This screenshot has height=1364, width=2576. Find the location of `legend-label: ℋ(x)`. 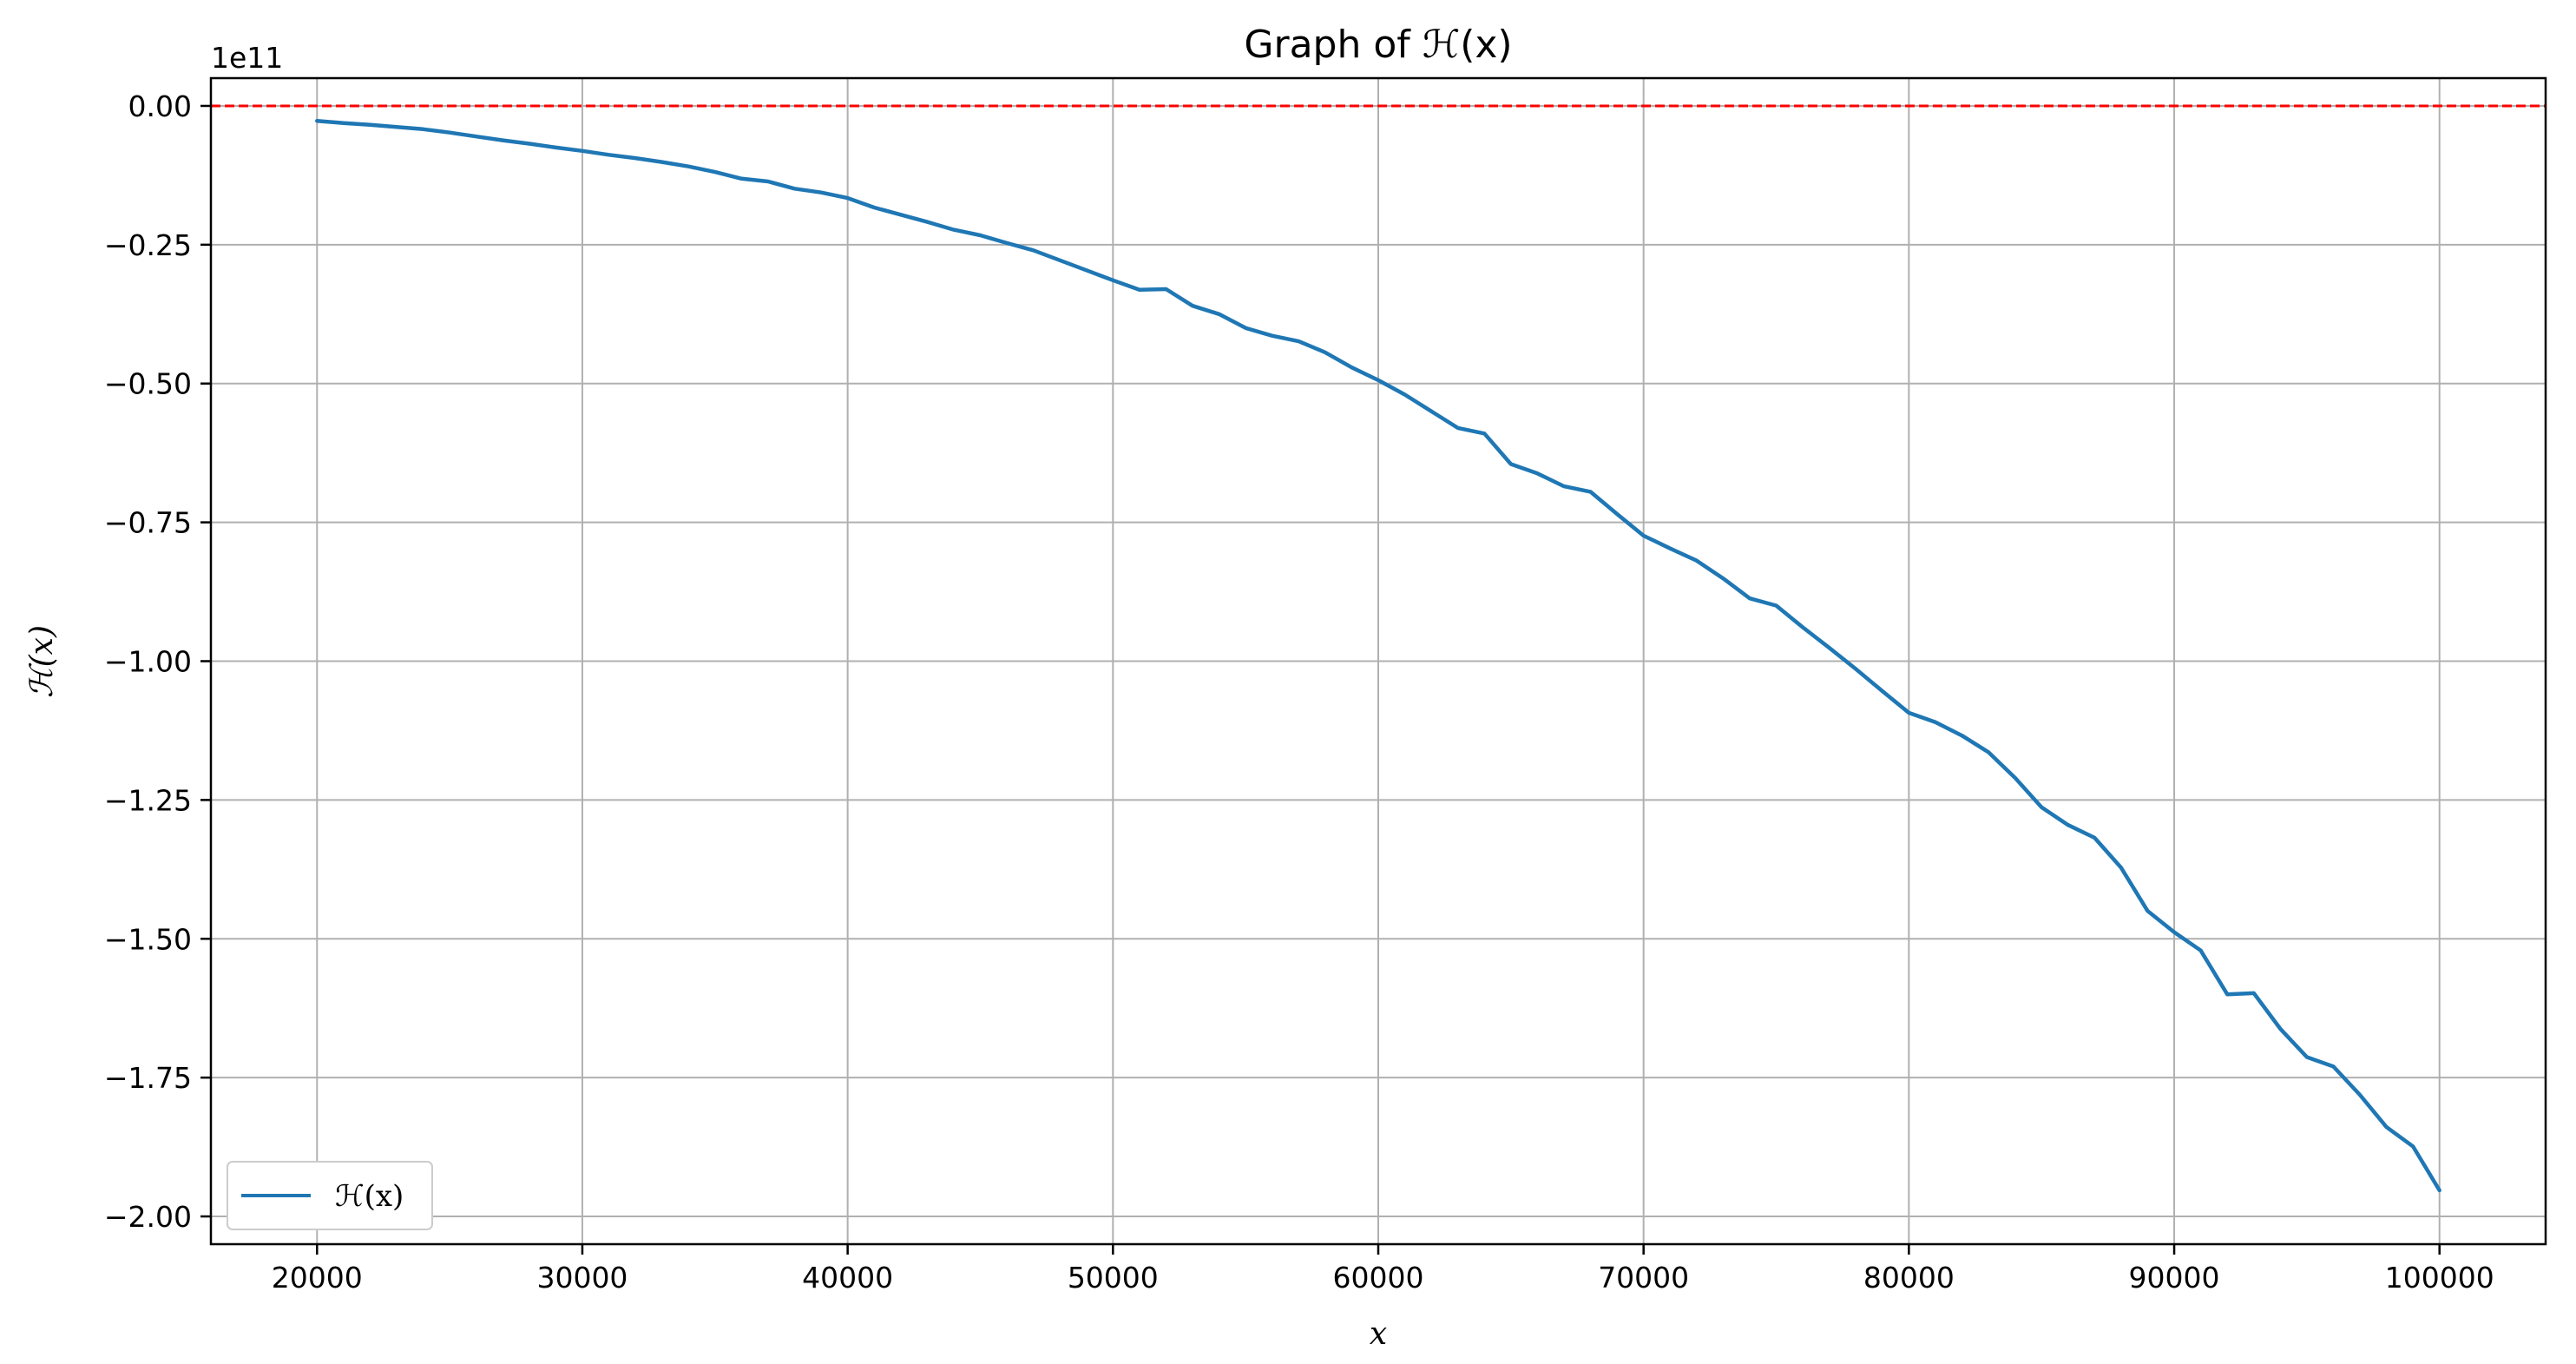

legend-label: ℋ(x) is located at coordinates (370, 1196).